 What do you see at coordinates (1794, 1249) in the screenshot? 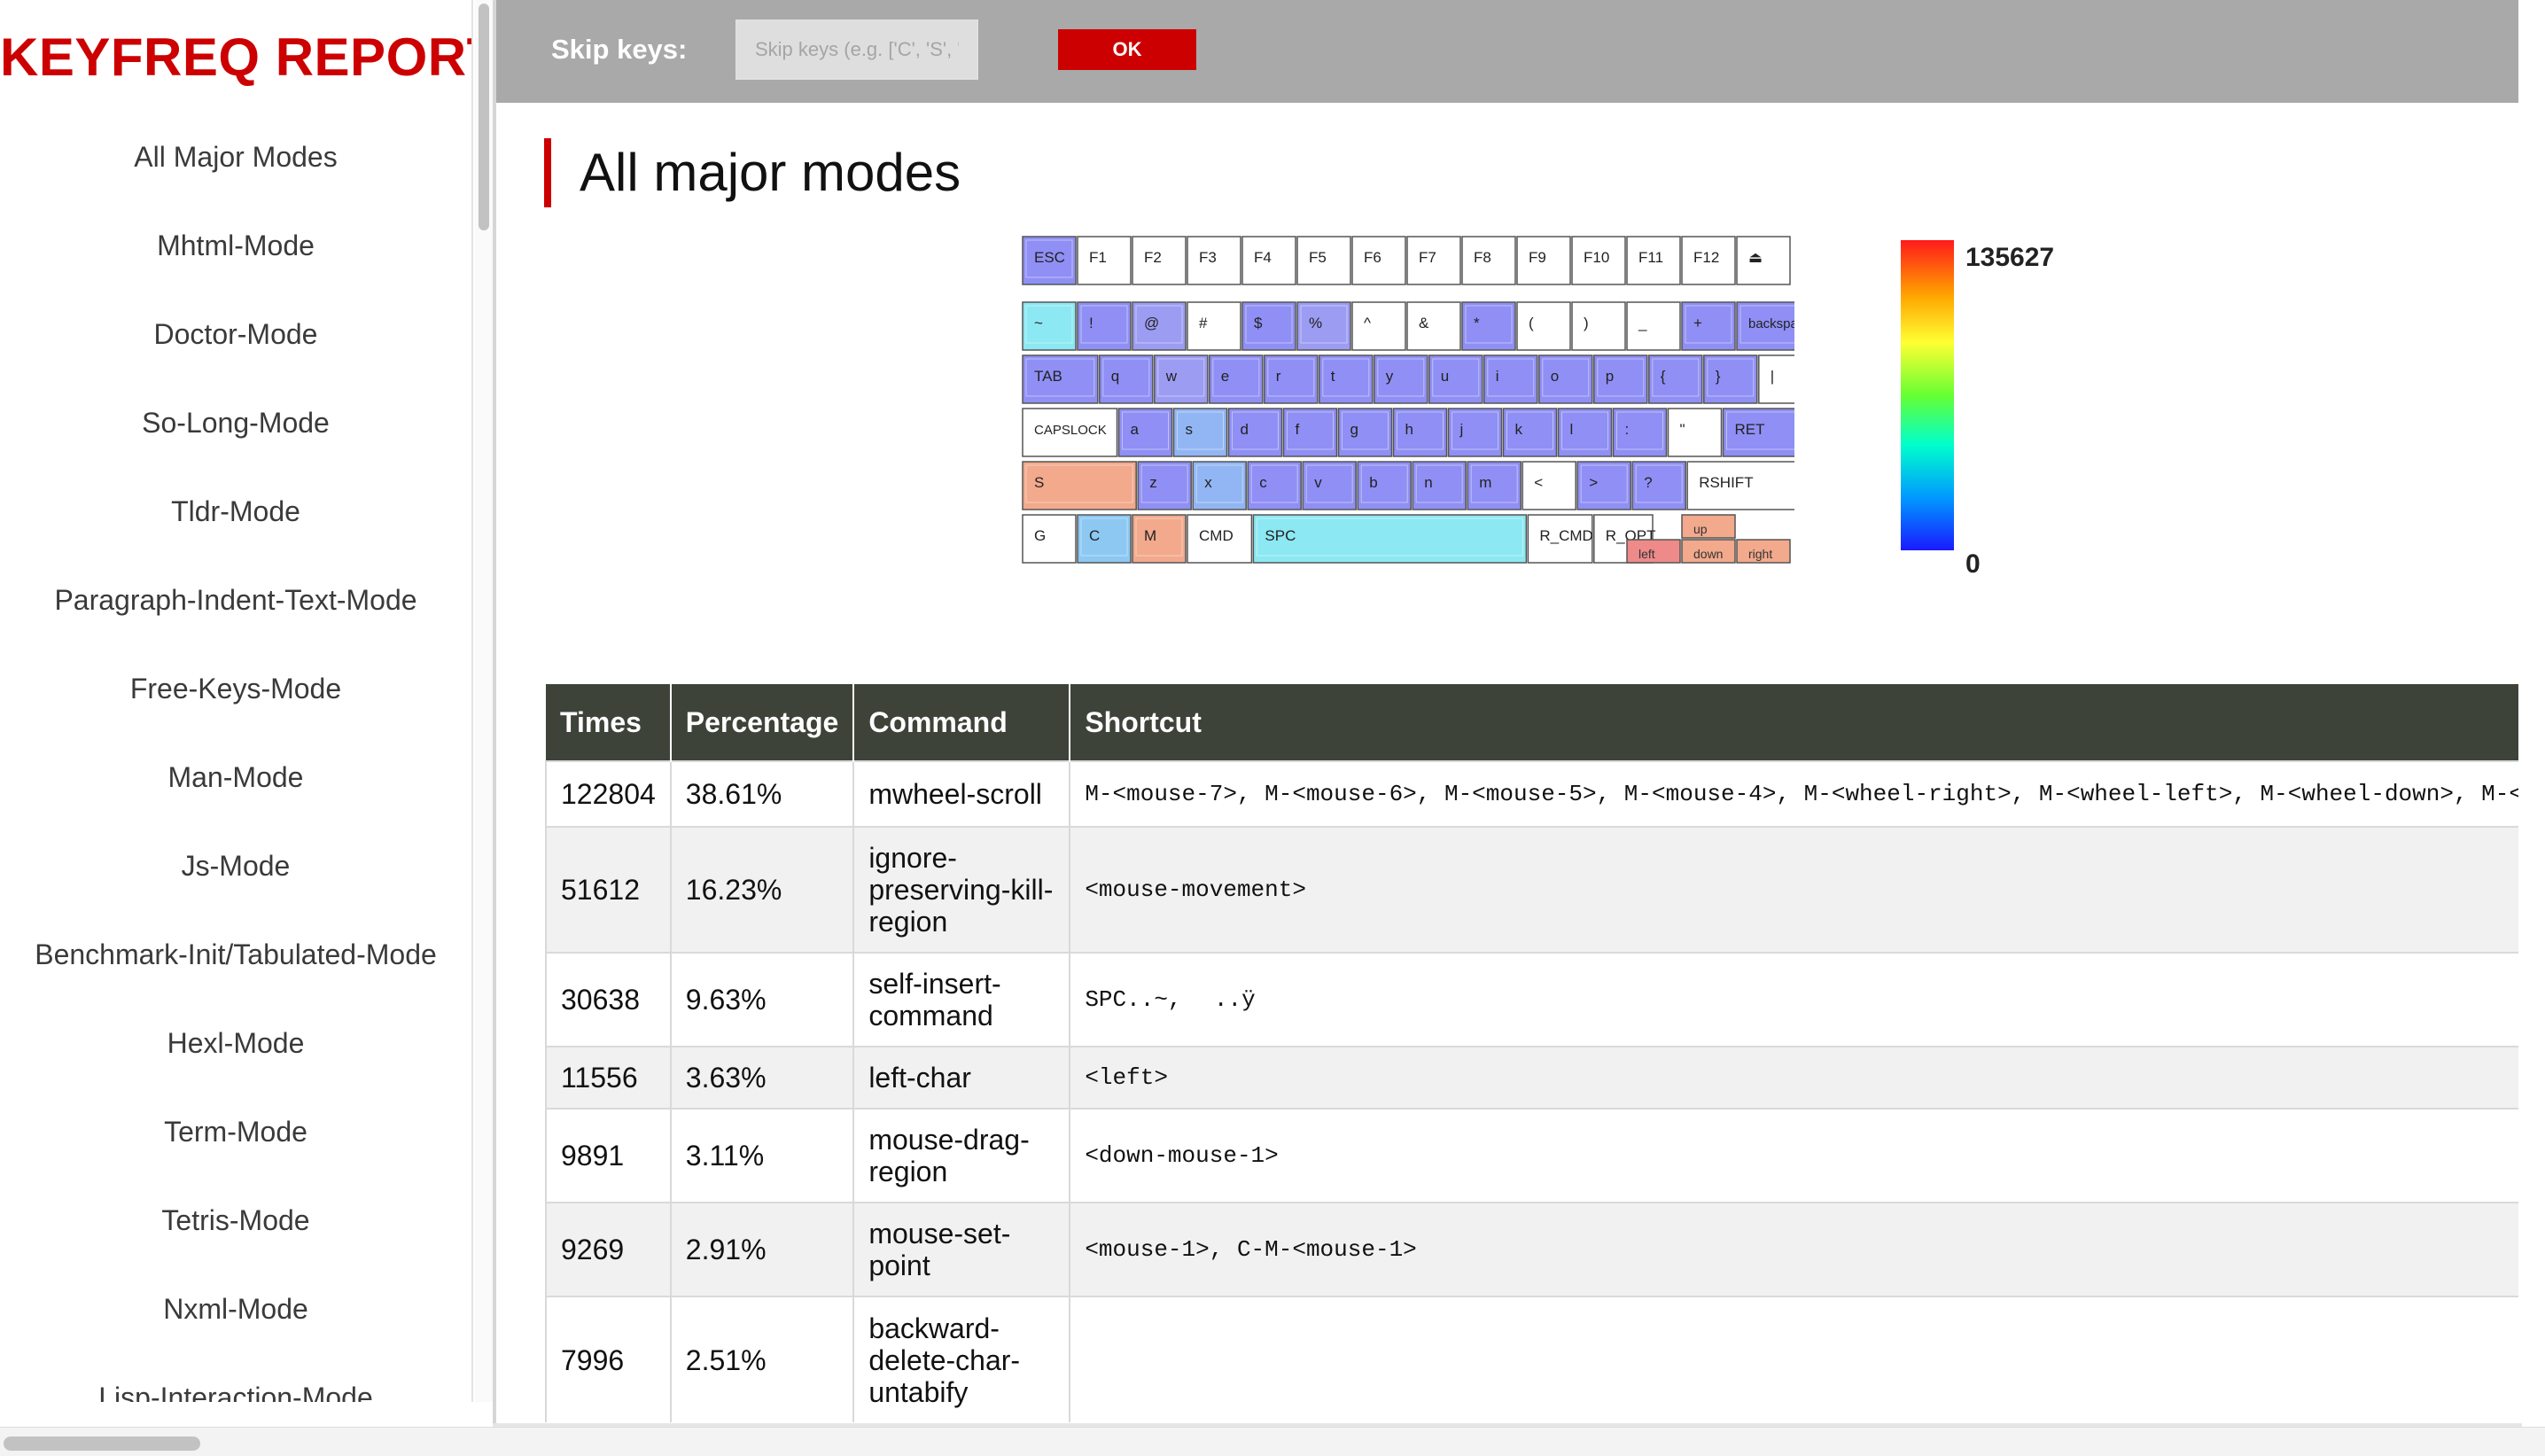
I see `cell-shortcut: <mouse-1>, C-M-<mouse-1>` at bounding box center [1794, 1249].